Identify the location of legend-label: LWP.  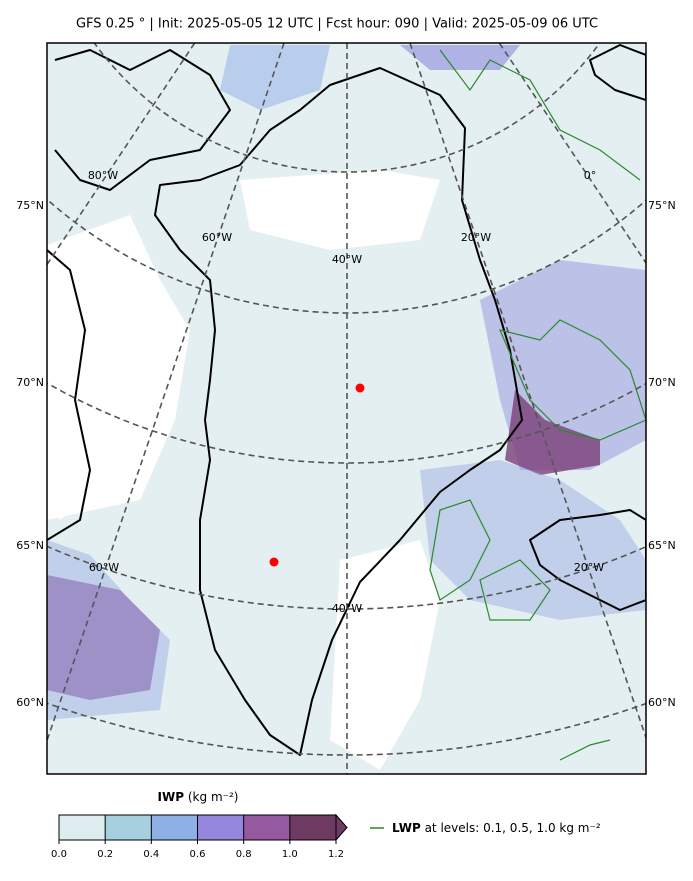
(406, 828).